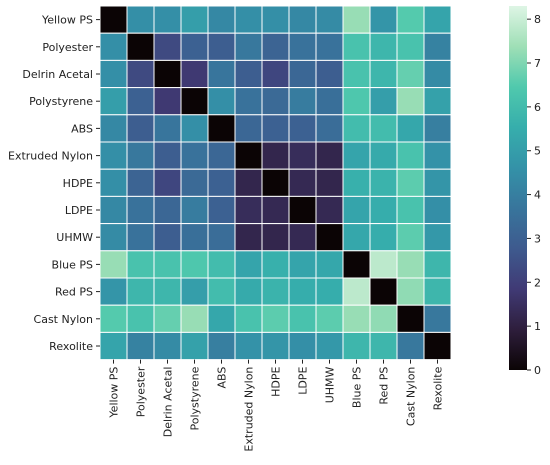 The height and width of the screenshot is (465, 550). Describe the element at coordinates (72, 264) in the screenshot. I see `row-label: Blue PS` at that location.